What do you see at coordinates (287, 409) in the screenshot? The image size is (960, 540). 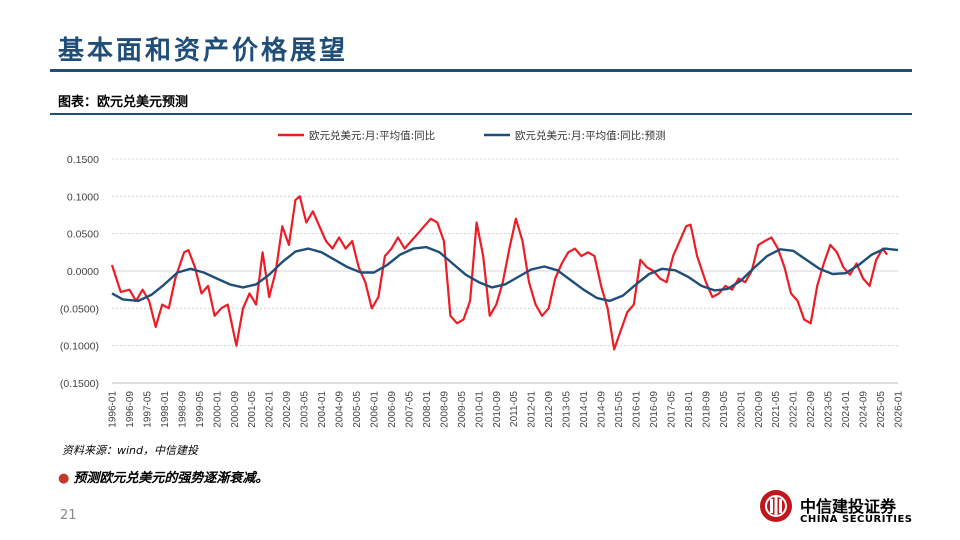 I see `x-tick-label: 2002-09` at bounding box center [287, 409].